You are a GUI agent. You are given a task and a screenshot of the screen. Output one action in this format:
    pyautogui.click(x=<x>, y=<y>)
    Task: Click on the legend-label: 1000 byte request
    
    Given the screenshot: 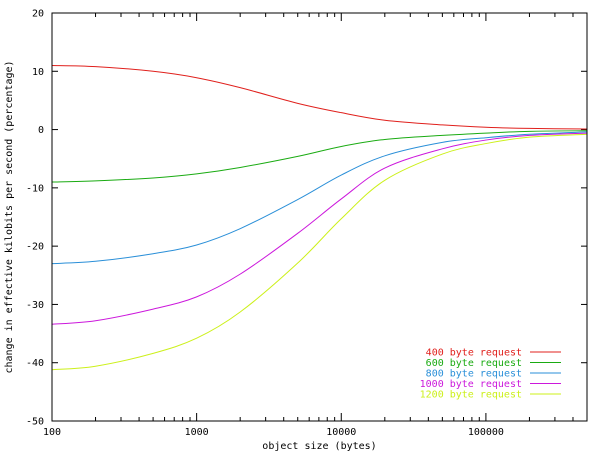 What is the action you would take?
    pyautogui.click(x=471, y=384)
    